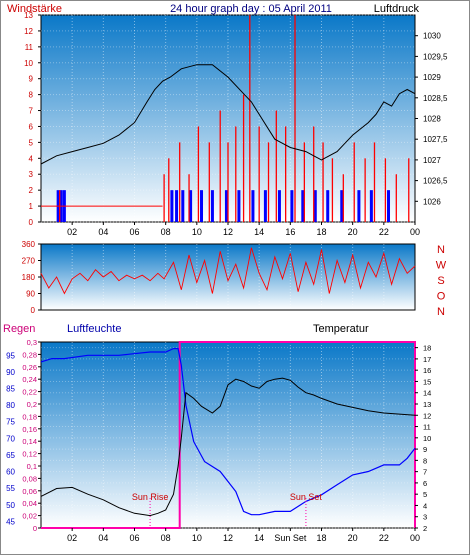  I want to click on wind-tick-label: 5, so click(31, 142).